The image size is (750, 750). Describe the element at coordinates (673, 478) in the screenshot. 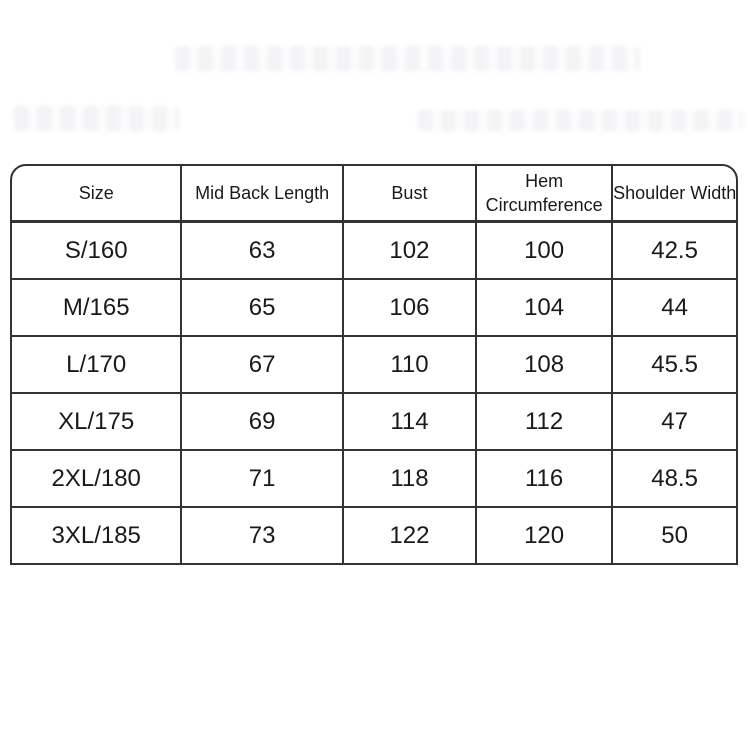

I see `value-cell: 48.5` at that location.